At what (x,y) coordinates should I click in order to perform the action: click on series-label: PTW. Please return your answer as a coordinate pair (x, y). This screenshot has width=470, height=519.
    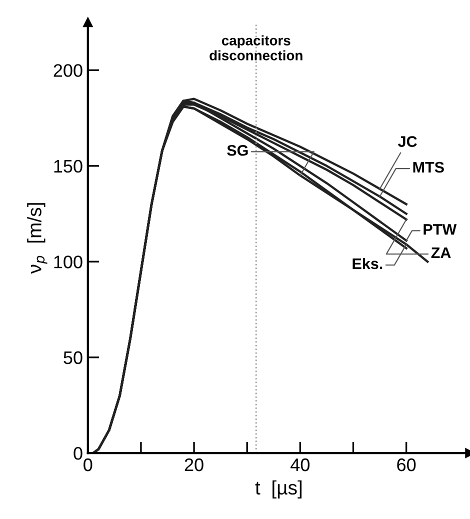
    Looking at the image, I should click on (440, 229).